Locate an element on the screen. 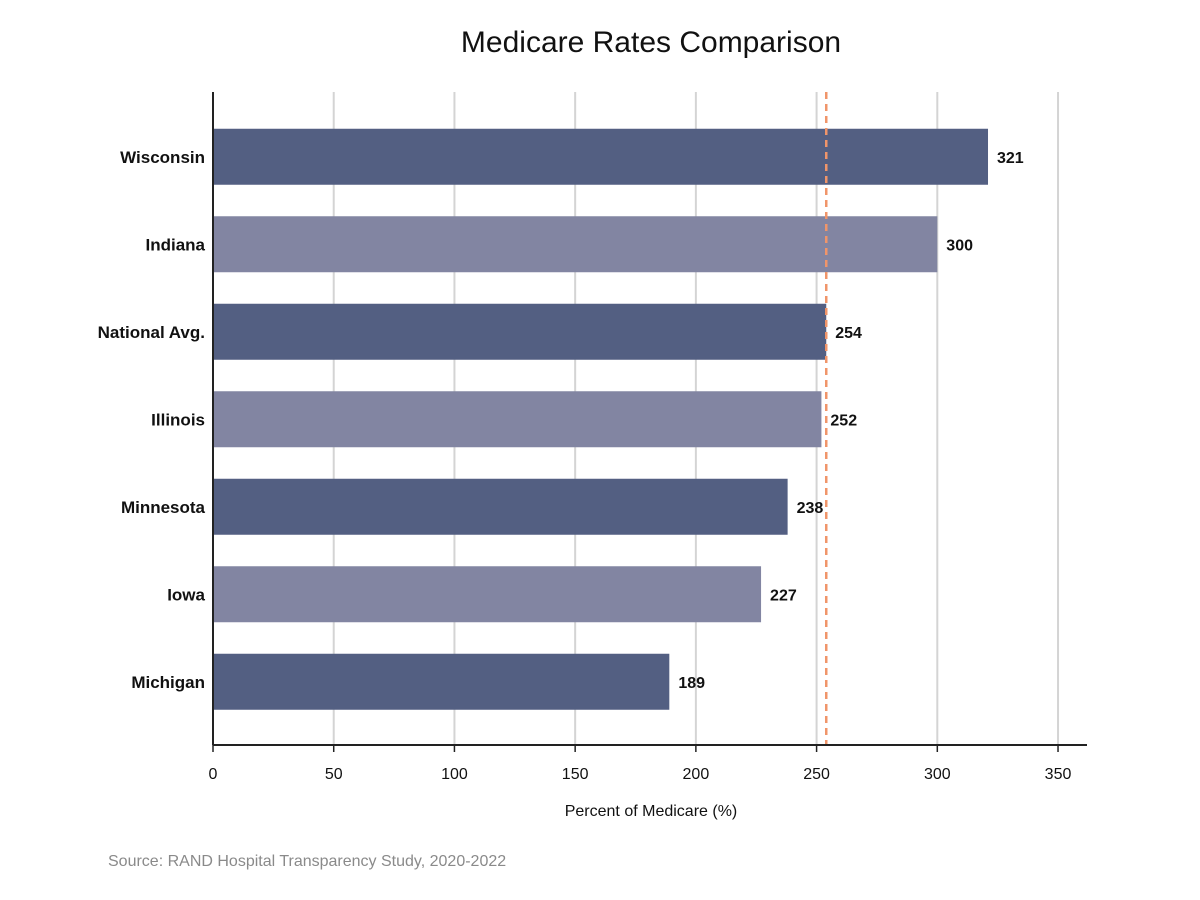 The width and height of the screenshot is (1200, 900). bar-indiana is located at coordinates (575, 244).